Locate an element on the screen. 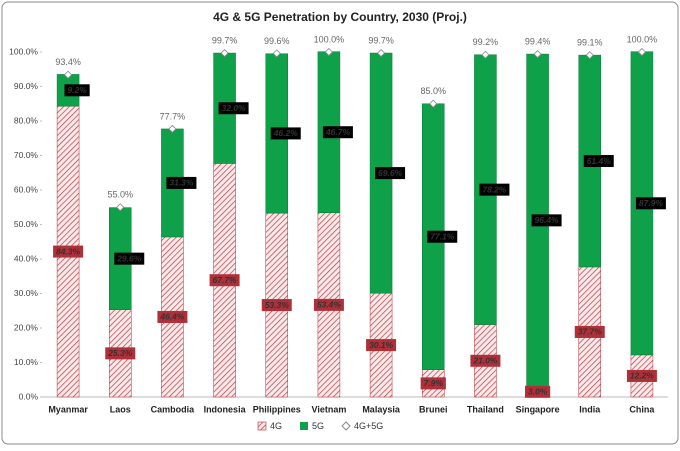 The width and height of the screenshot is (680, 451). y-tick-label: 40.0% is located at coordinates (26, 258).